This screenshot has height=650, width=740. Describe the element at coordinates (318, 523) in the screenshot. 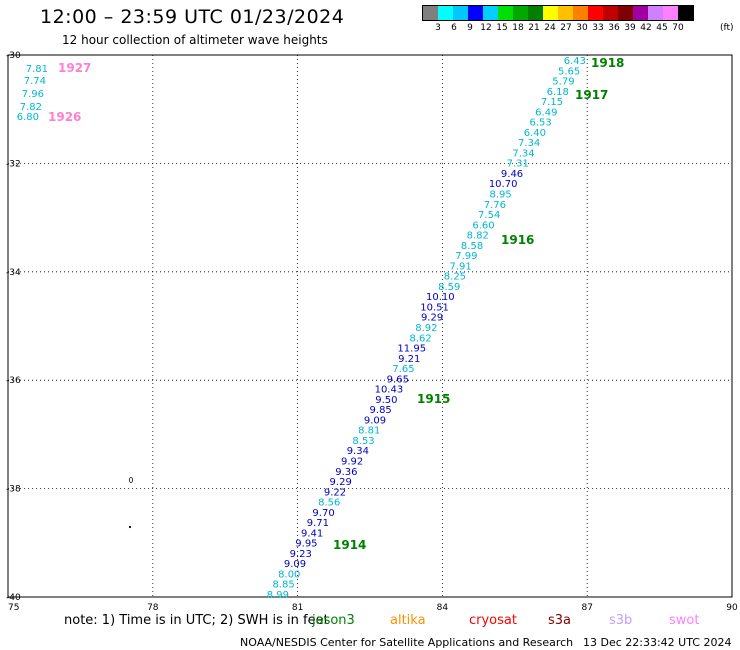

I see `wave-height-reading: 9.71` at that location.